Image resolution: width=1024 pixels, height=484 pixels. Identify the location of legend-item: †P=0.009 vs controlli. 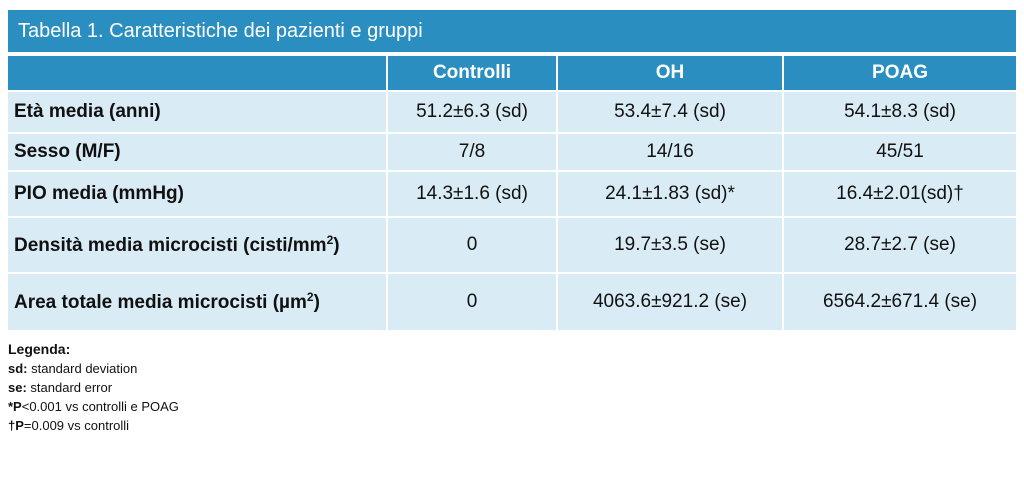
(93, 425).